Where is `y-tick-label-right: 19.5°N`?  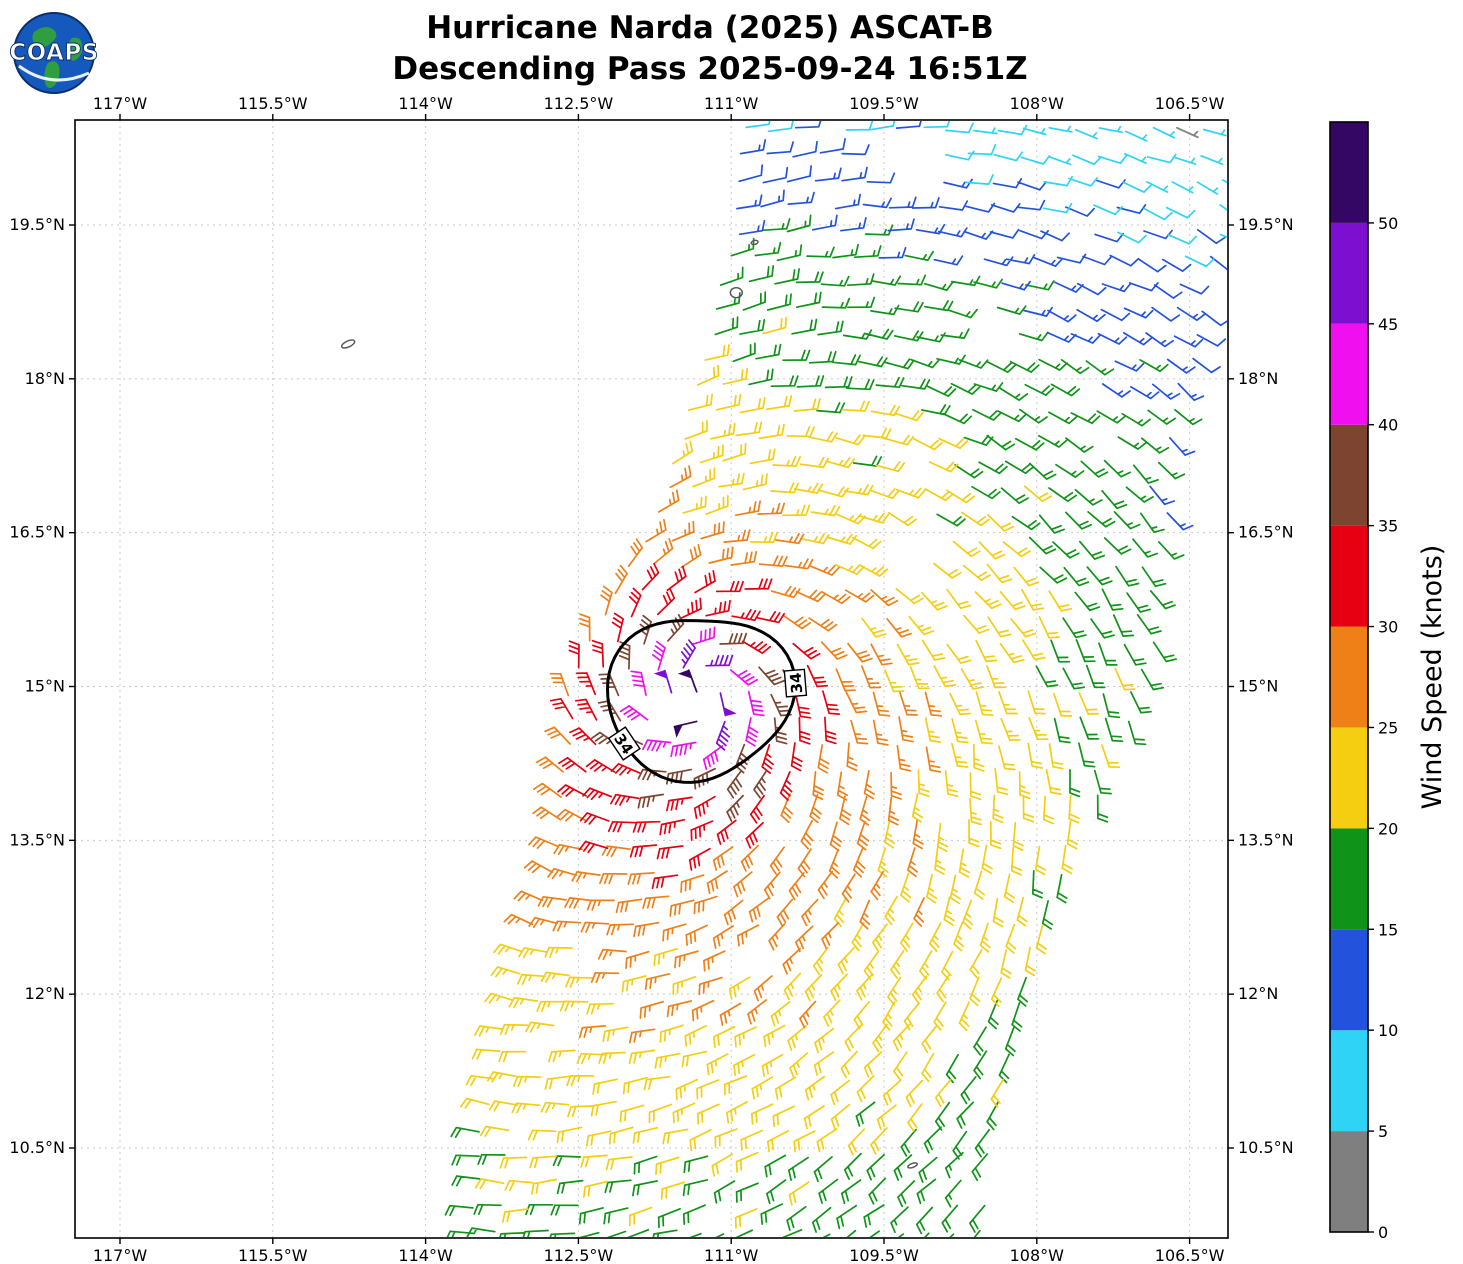
y-tick-label-right: 19.5°N is located at coordinates (1266, 224).